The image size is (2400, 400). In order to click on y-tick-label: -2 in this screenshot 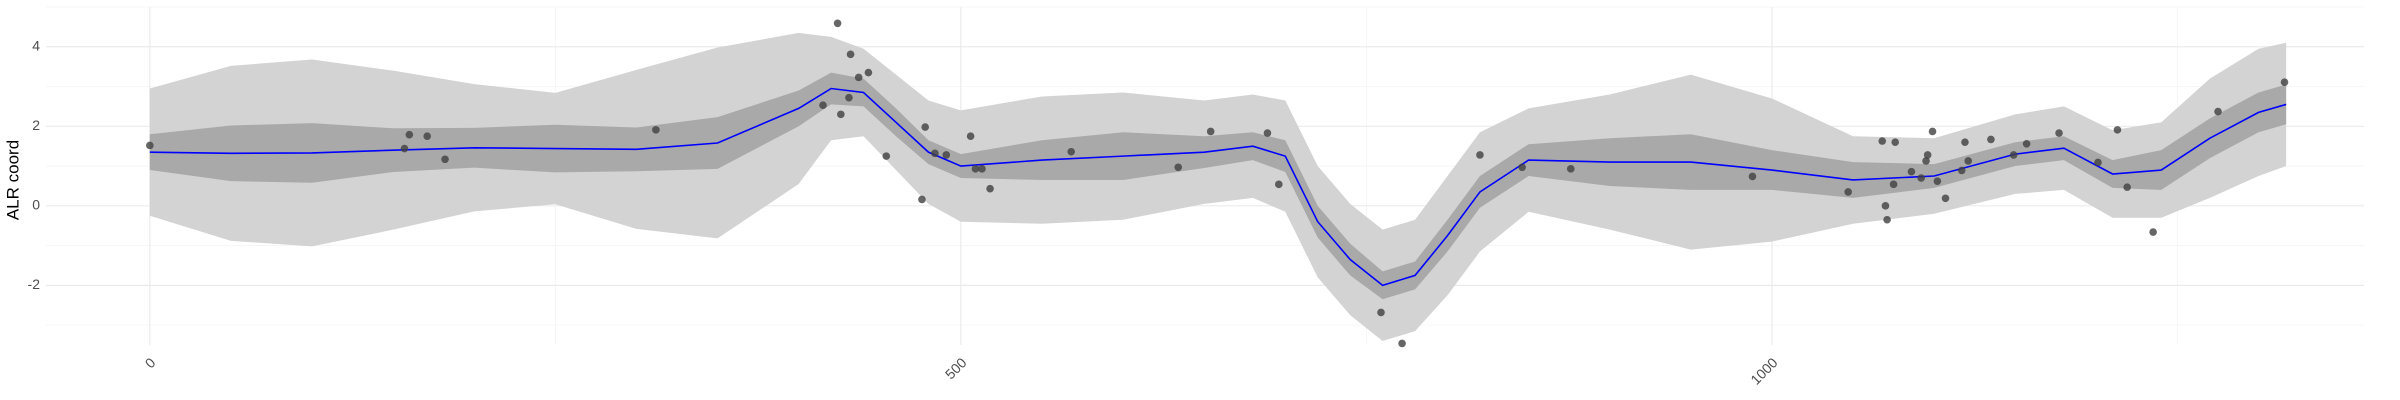, I will do `click(34, 284)`.